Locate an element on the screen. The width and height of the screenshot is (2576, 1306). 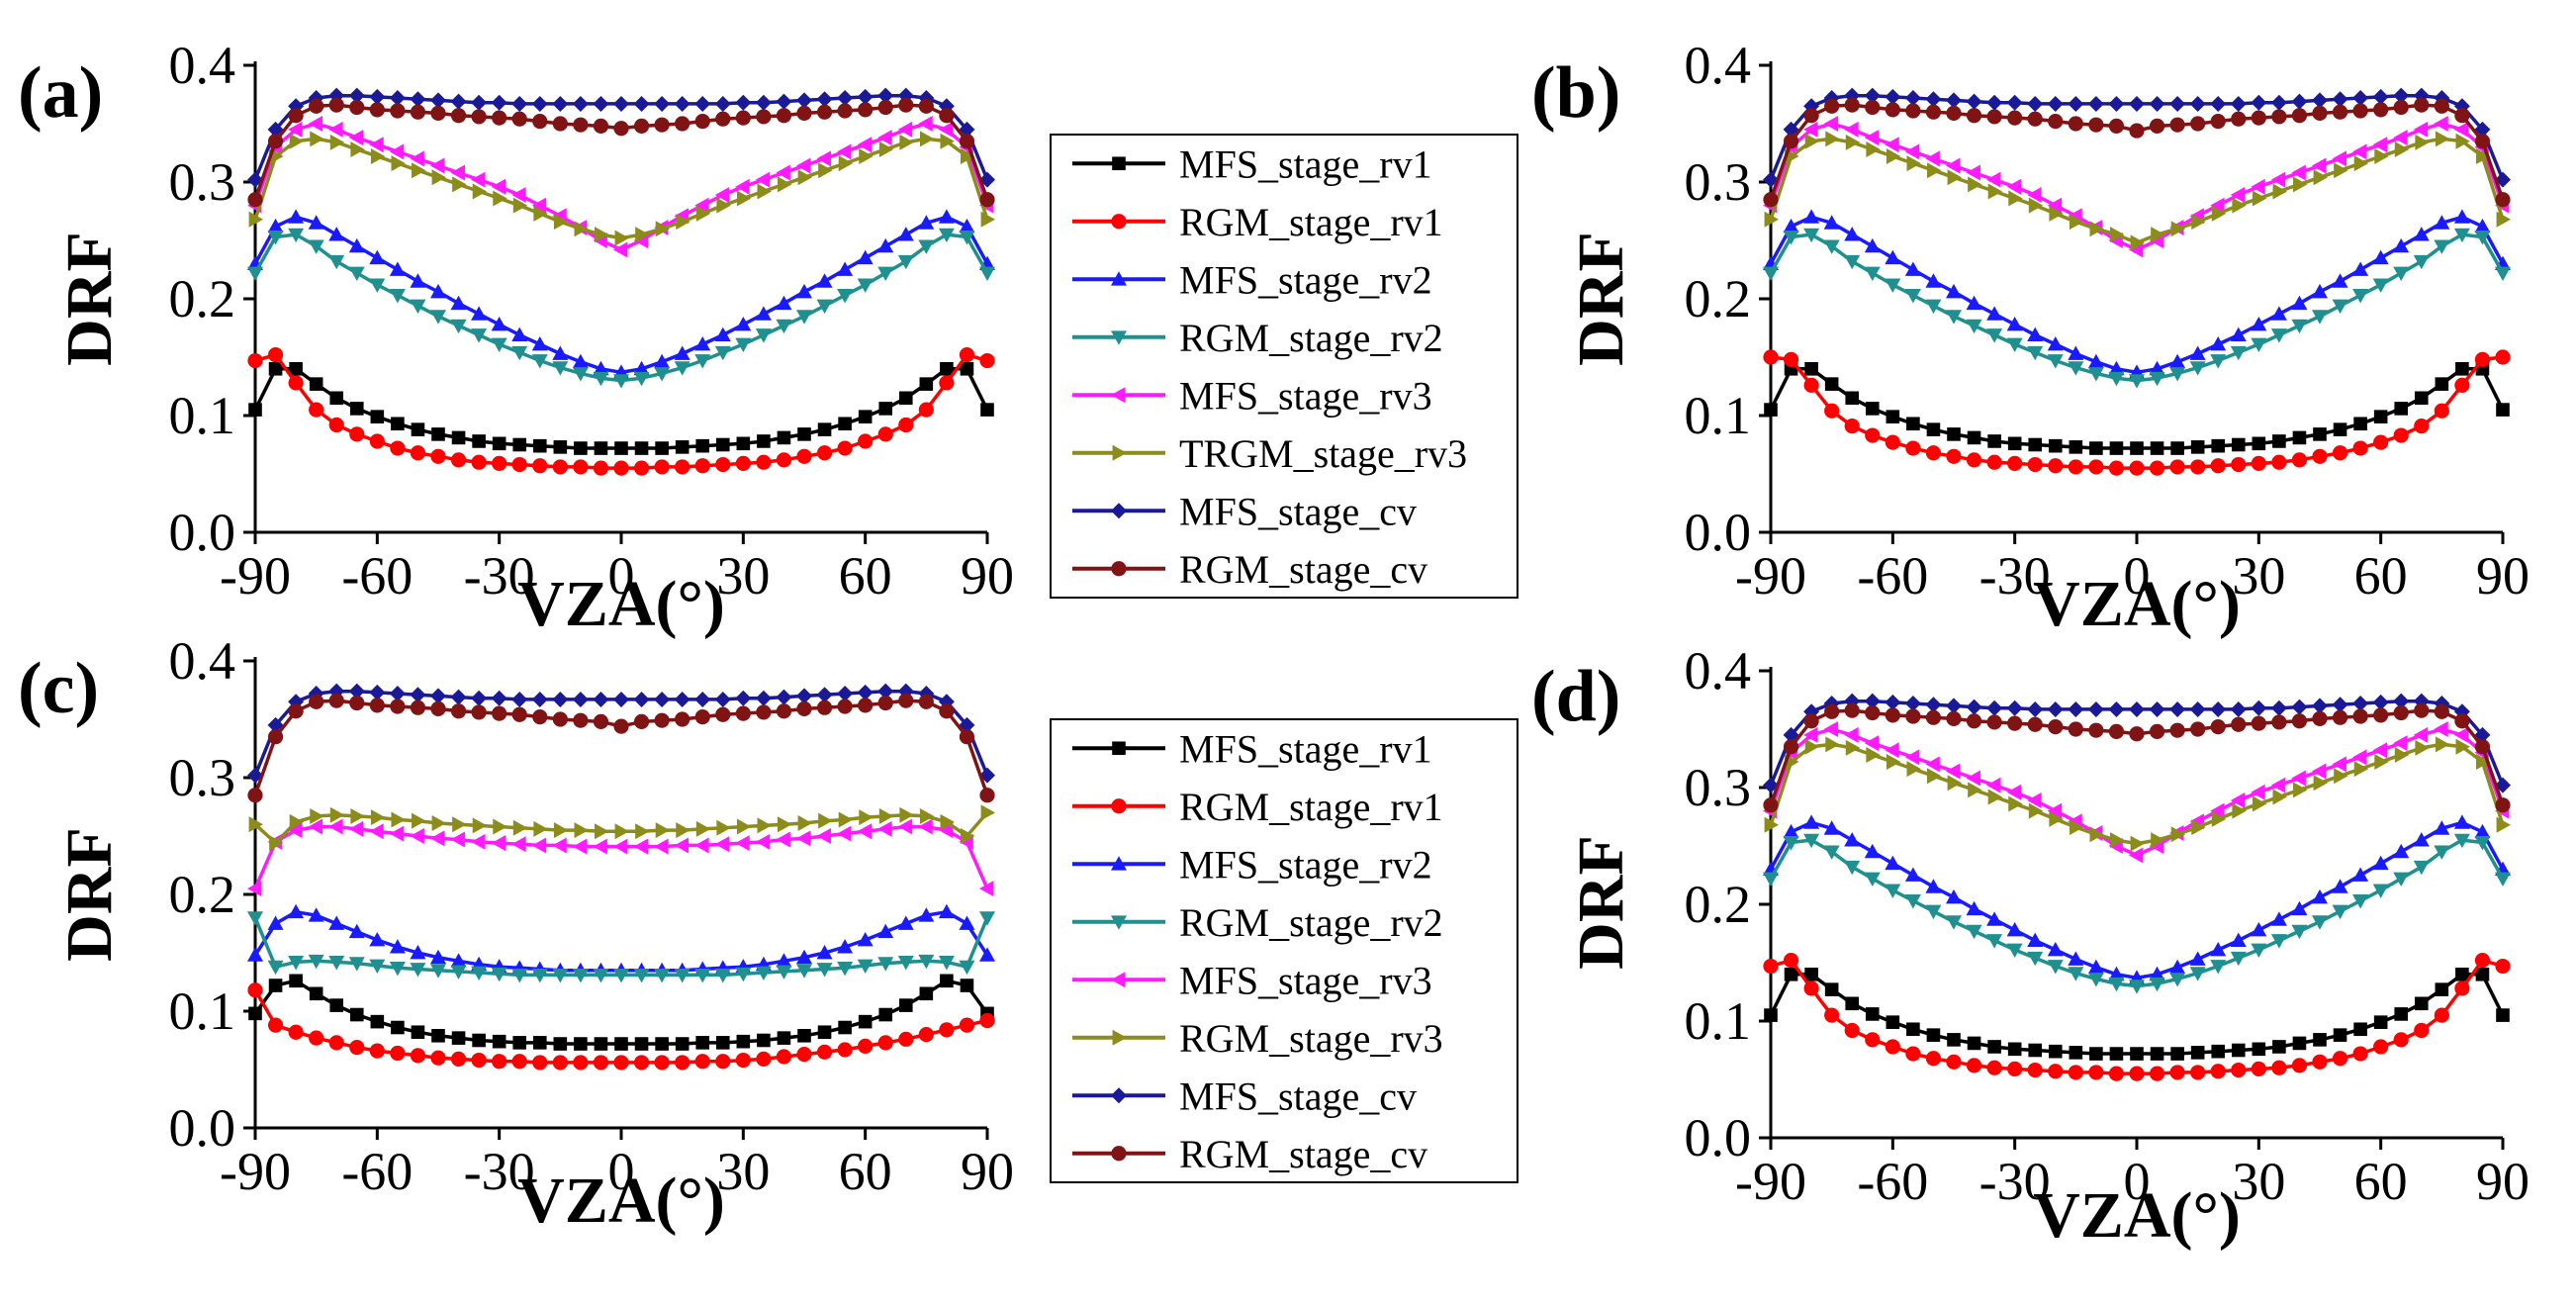
series-line is located at coordinates (621, 1012).